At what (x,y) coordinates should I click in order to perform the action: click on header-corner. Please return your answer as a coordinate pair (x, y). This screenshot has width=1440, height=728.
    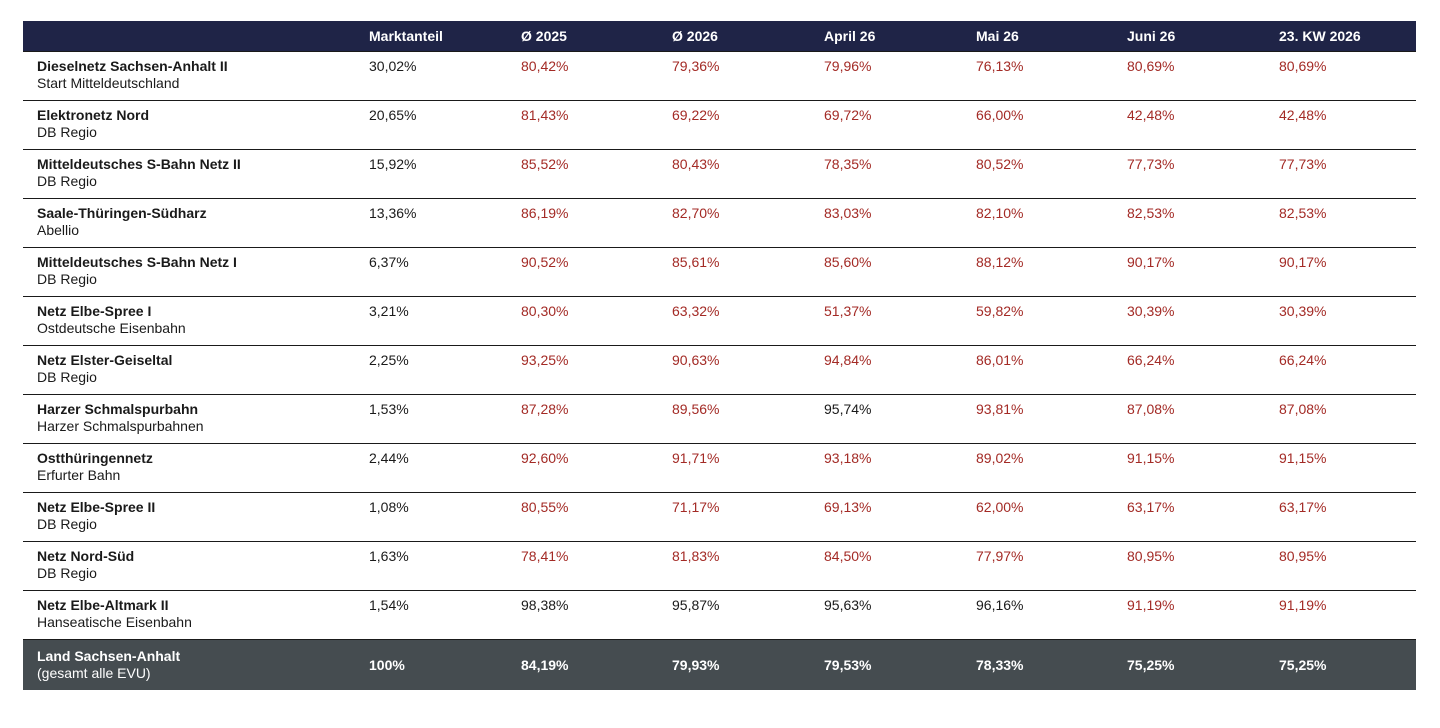
    Looking at the image, I should click on (189, 36).